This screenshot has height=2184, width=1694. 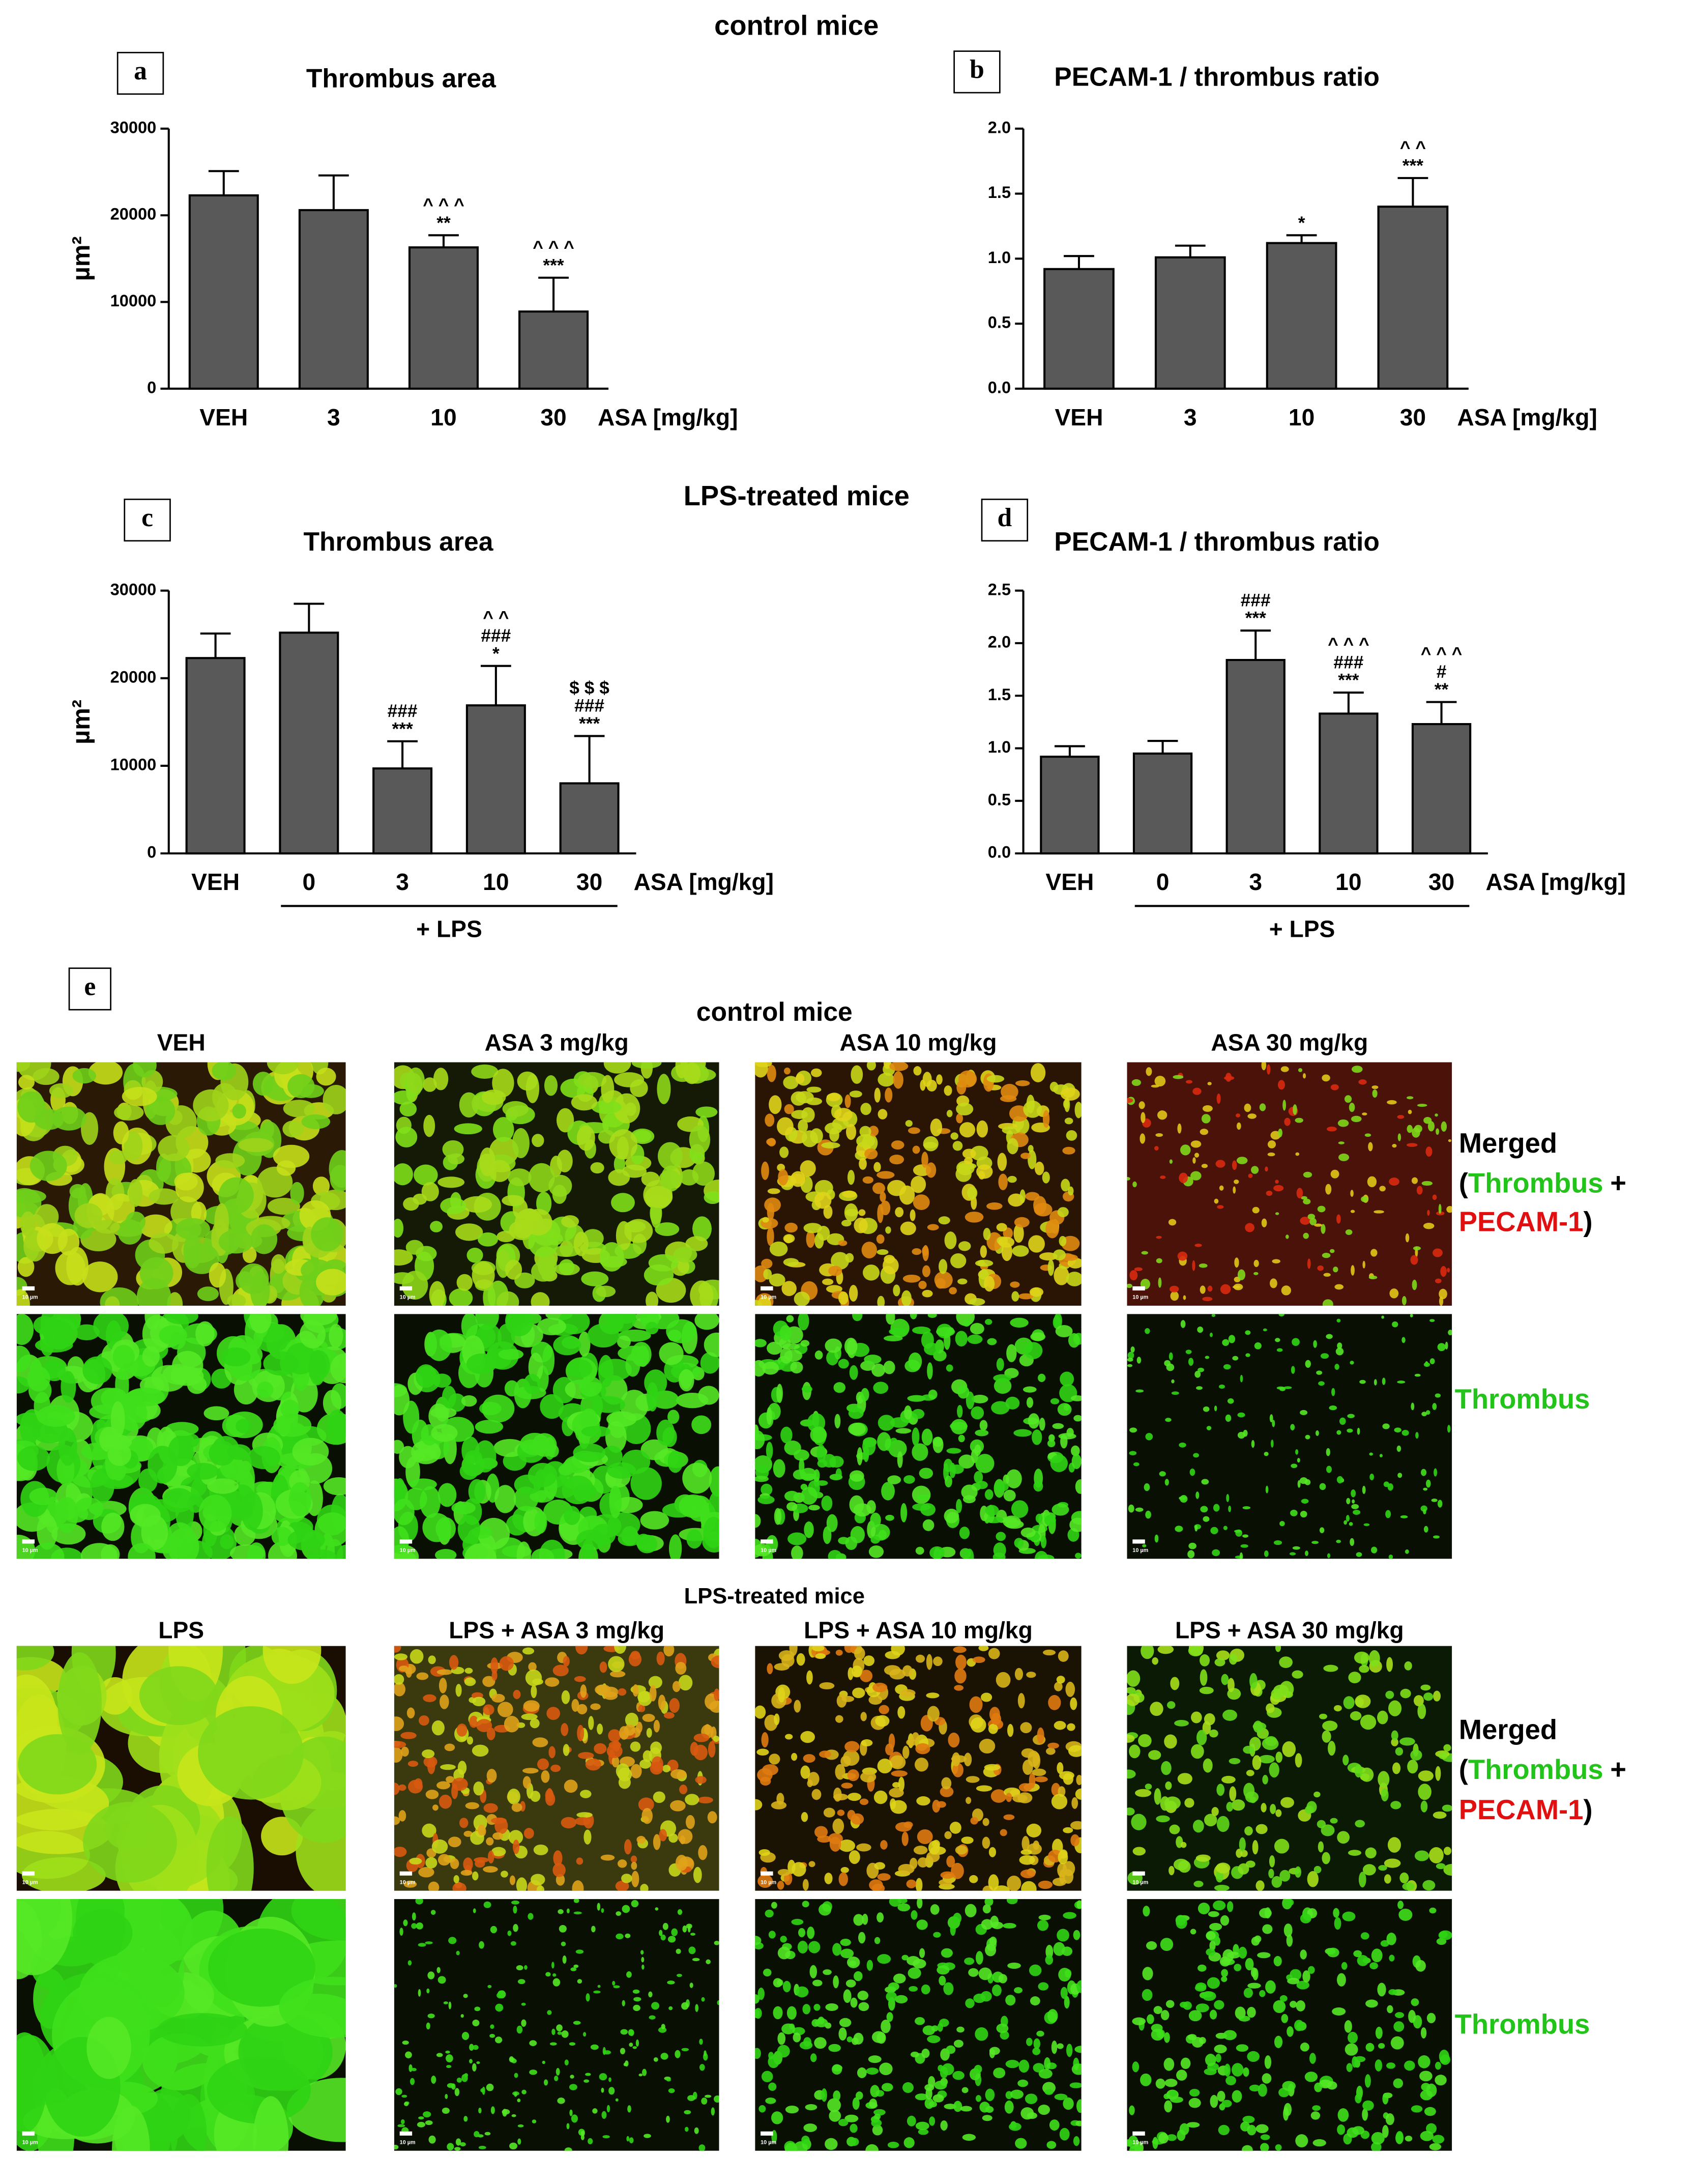 What do you see at coordinates (553, 247) in the screenshot?
I see `significance-mark: ^ ^ ^` at bounding box center [553, 247].